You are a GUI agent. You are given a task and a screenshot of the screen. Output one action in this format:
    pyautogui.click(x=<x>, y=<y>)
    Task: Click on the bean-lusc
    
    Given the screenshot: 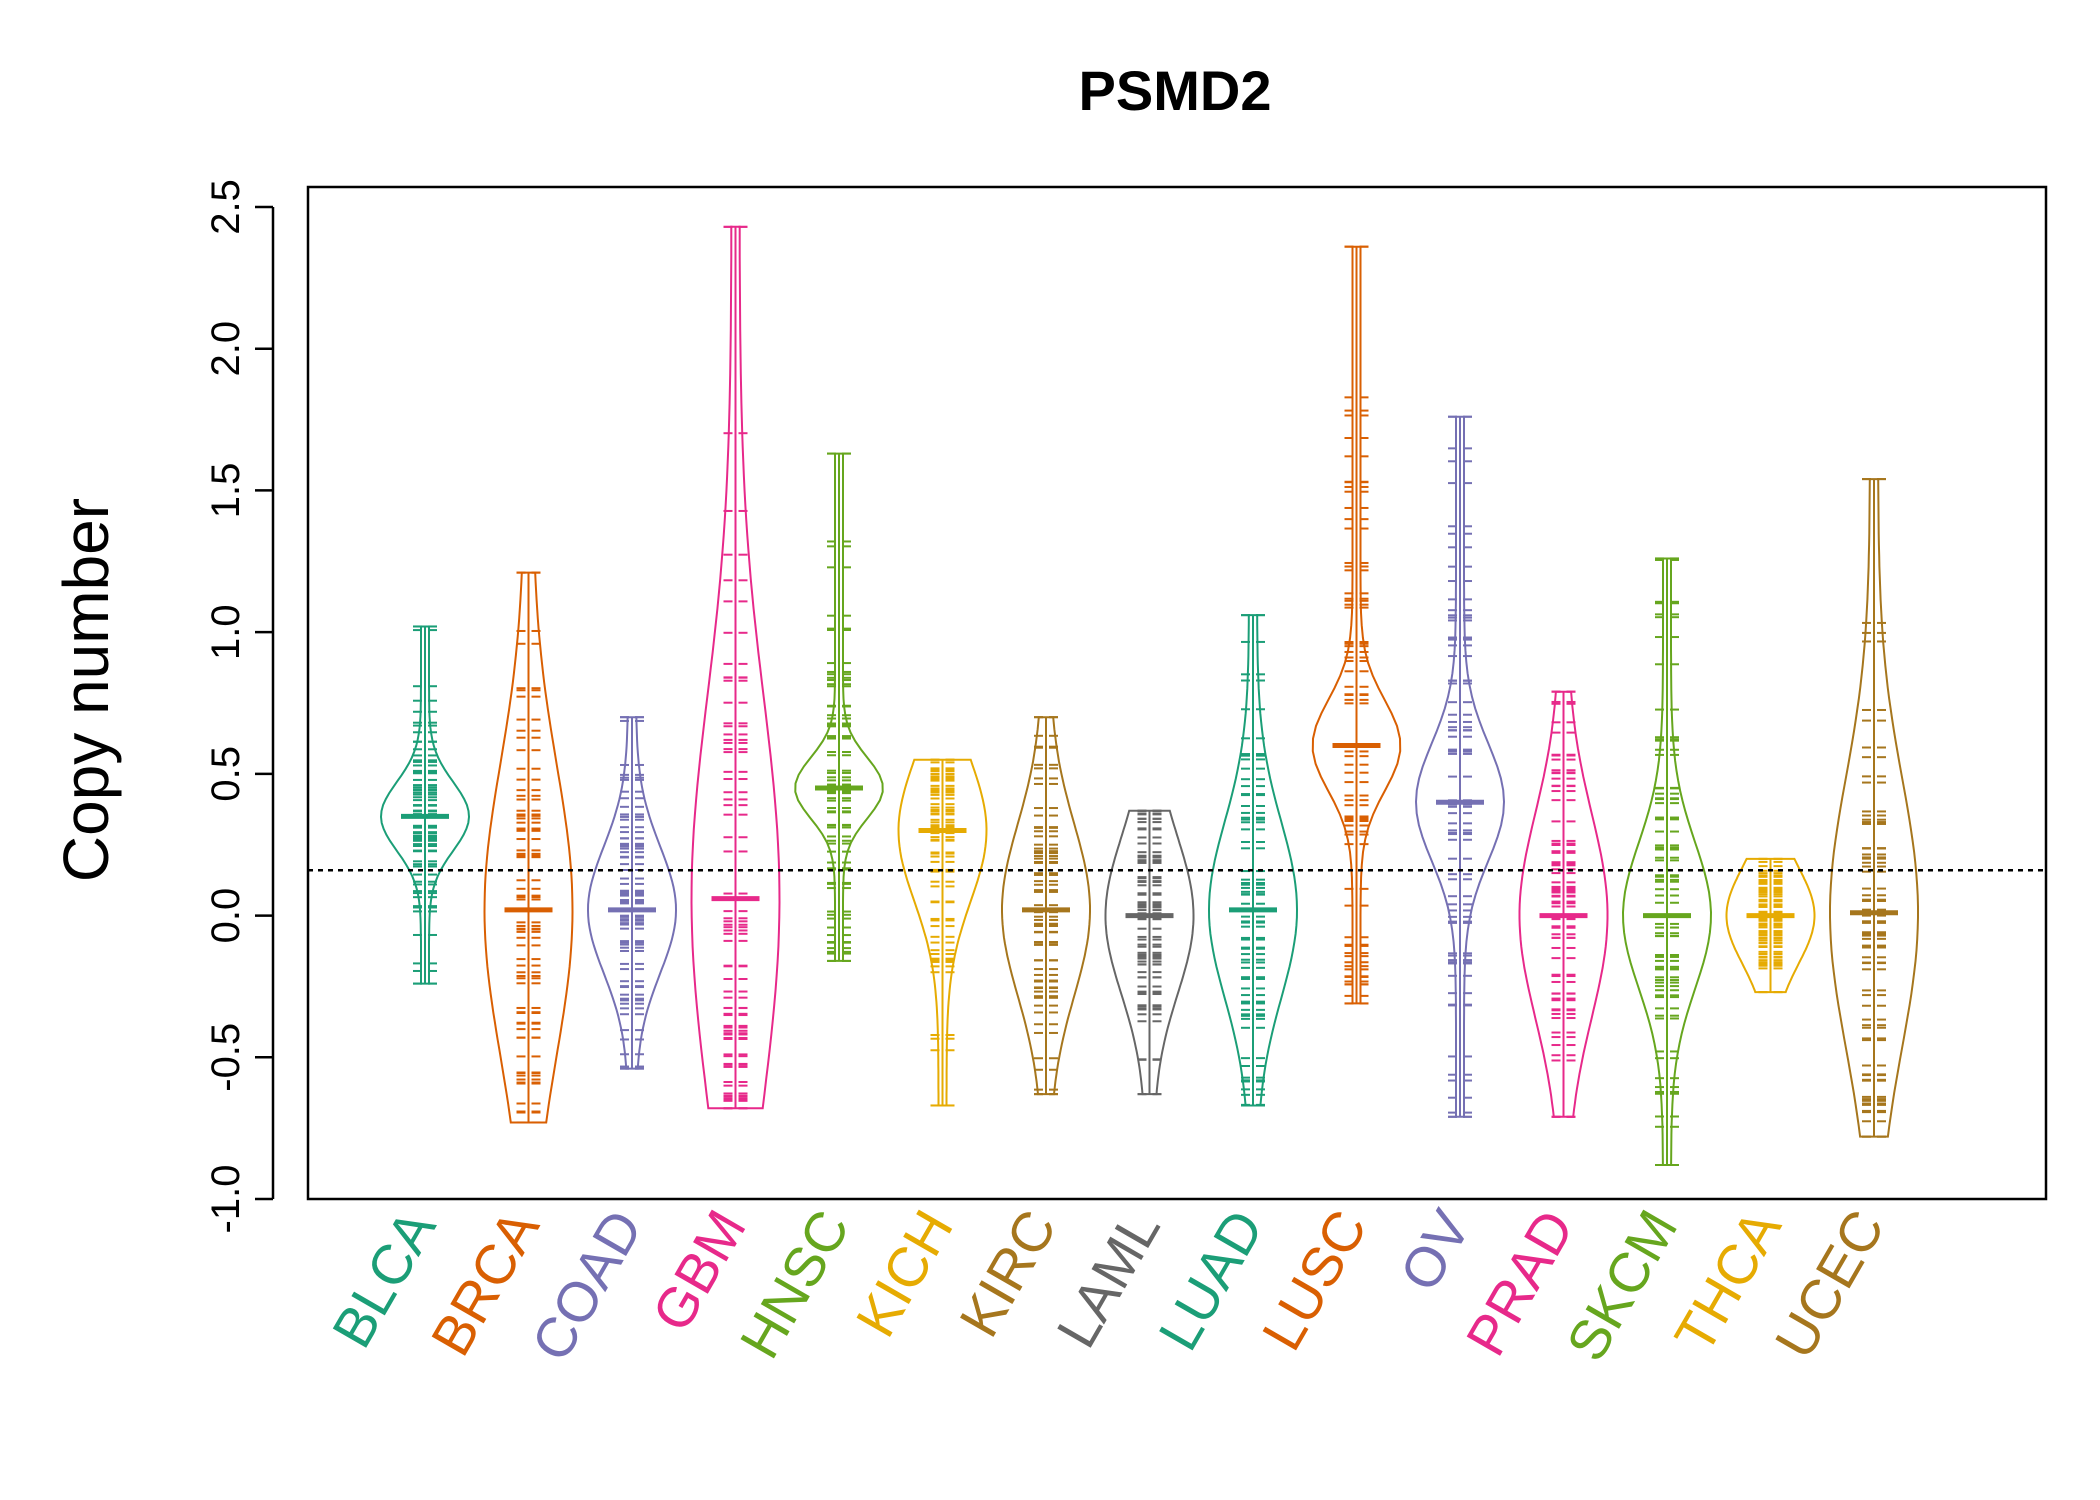 What is the action you would take?
    pyautogui.click(x=1356, y=625)
    